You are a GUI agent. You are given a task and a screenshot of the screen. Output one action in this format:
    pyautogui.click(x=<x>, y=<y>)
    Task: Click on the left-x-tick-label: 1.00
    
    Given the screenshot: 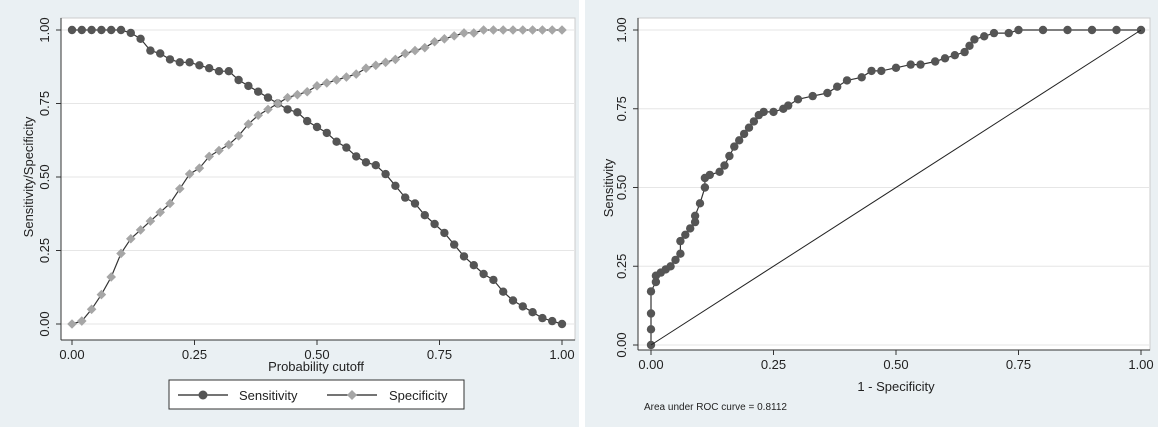 What is the action you would take?
    pyautogui.click(x=561, y=354)
    